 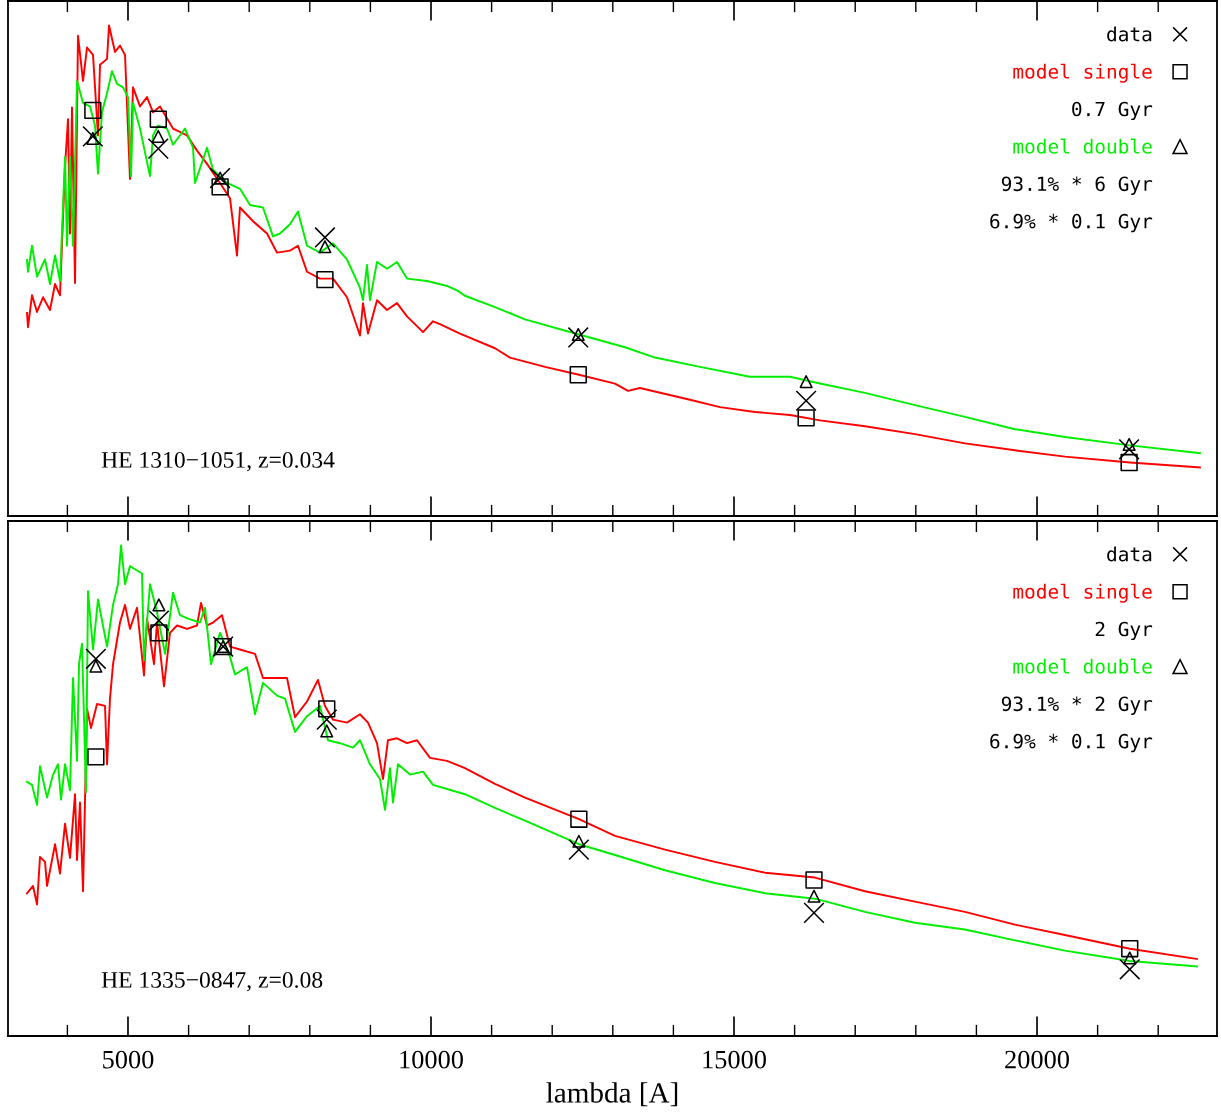 I want to click on x-tick-label: 20000, so click(x=1037, y=1059).